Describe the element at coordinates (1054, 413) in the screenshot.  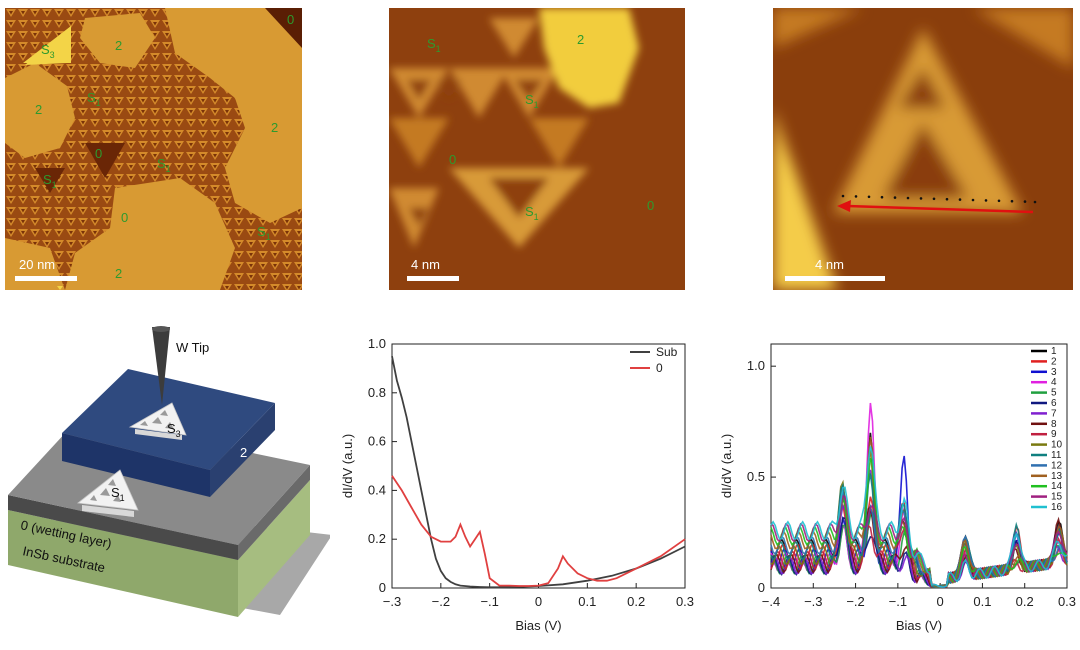
I see `chart2-legend-label: 7` at that location.